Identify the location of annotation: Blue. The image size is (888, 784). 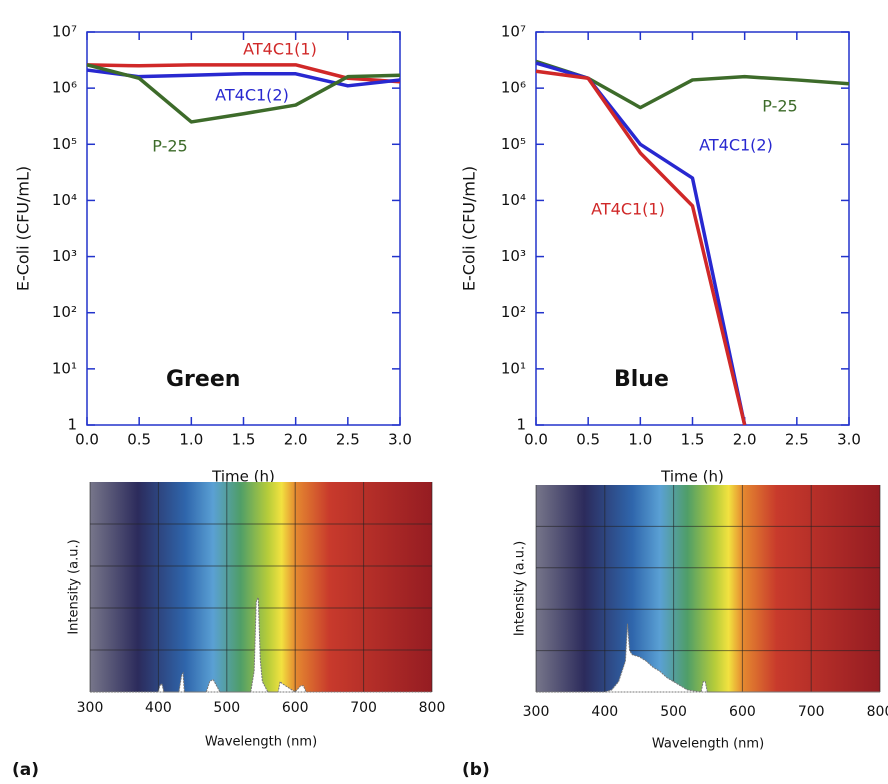
(641, 379).